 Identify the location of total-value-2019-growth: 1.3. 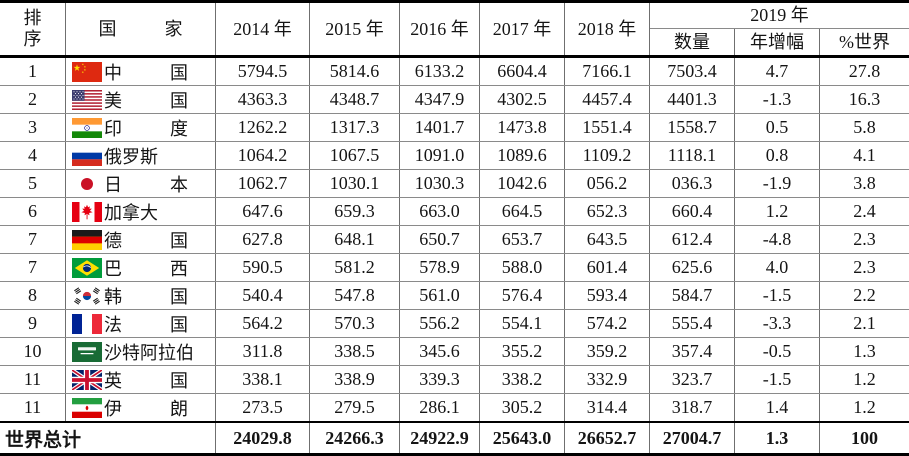
(777, 438).